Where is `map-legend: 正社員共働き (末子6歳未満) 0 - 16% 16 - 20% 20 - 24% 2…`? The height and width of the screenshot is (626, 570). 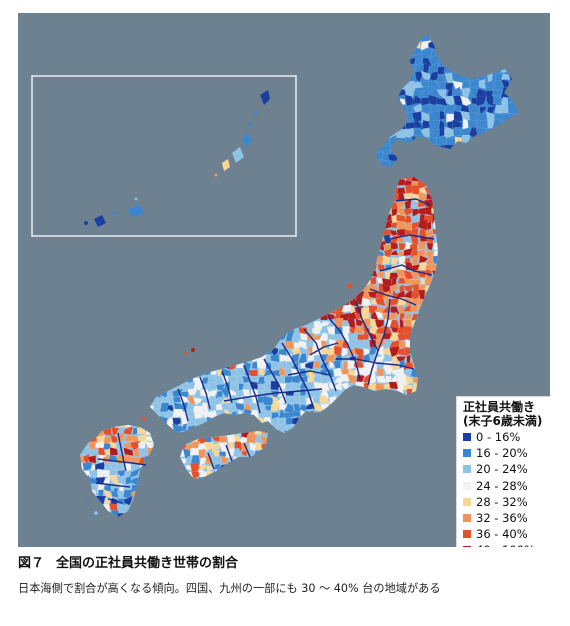 map-legend: 正社員共働き (末子6歳未満) 0 - 16% 16 - 20% 20 - 24% 2… is located at coordinates (503, 471).